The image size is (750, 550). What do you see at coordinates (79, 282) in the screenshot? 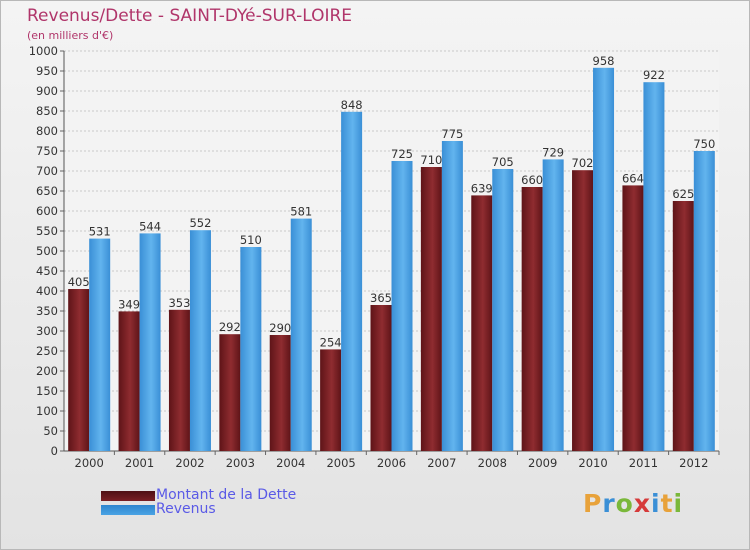
I see `data-label: 405` at bounding box center [79, 282].